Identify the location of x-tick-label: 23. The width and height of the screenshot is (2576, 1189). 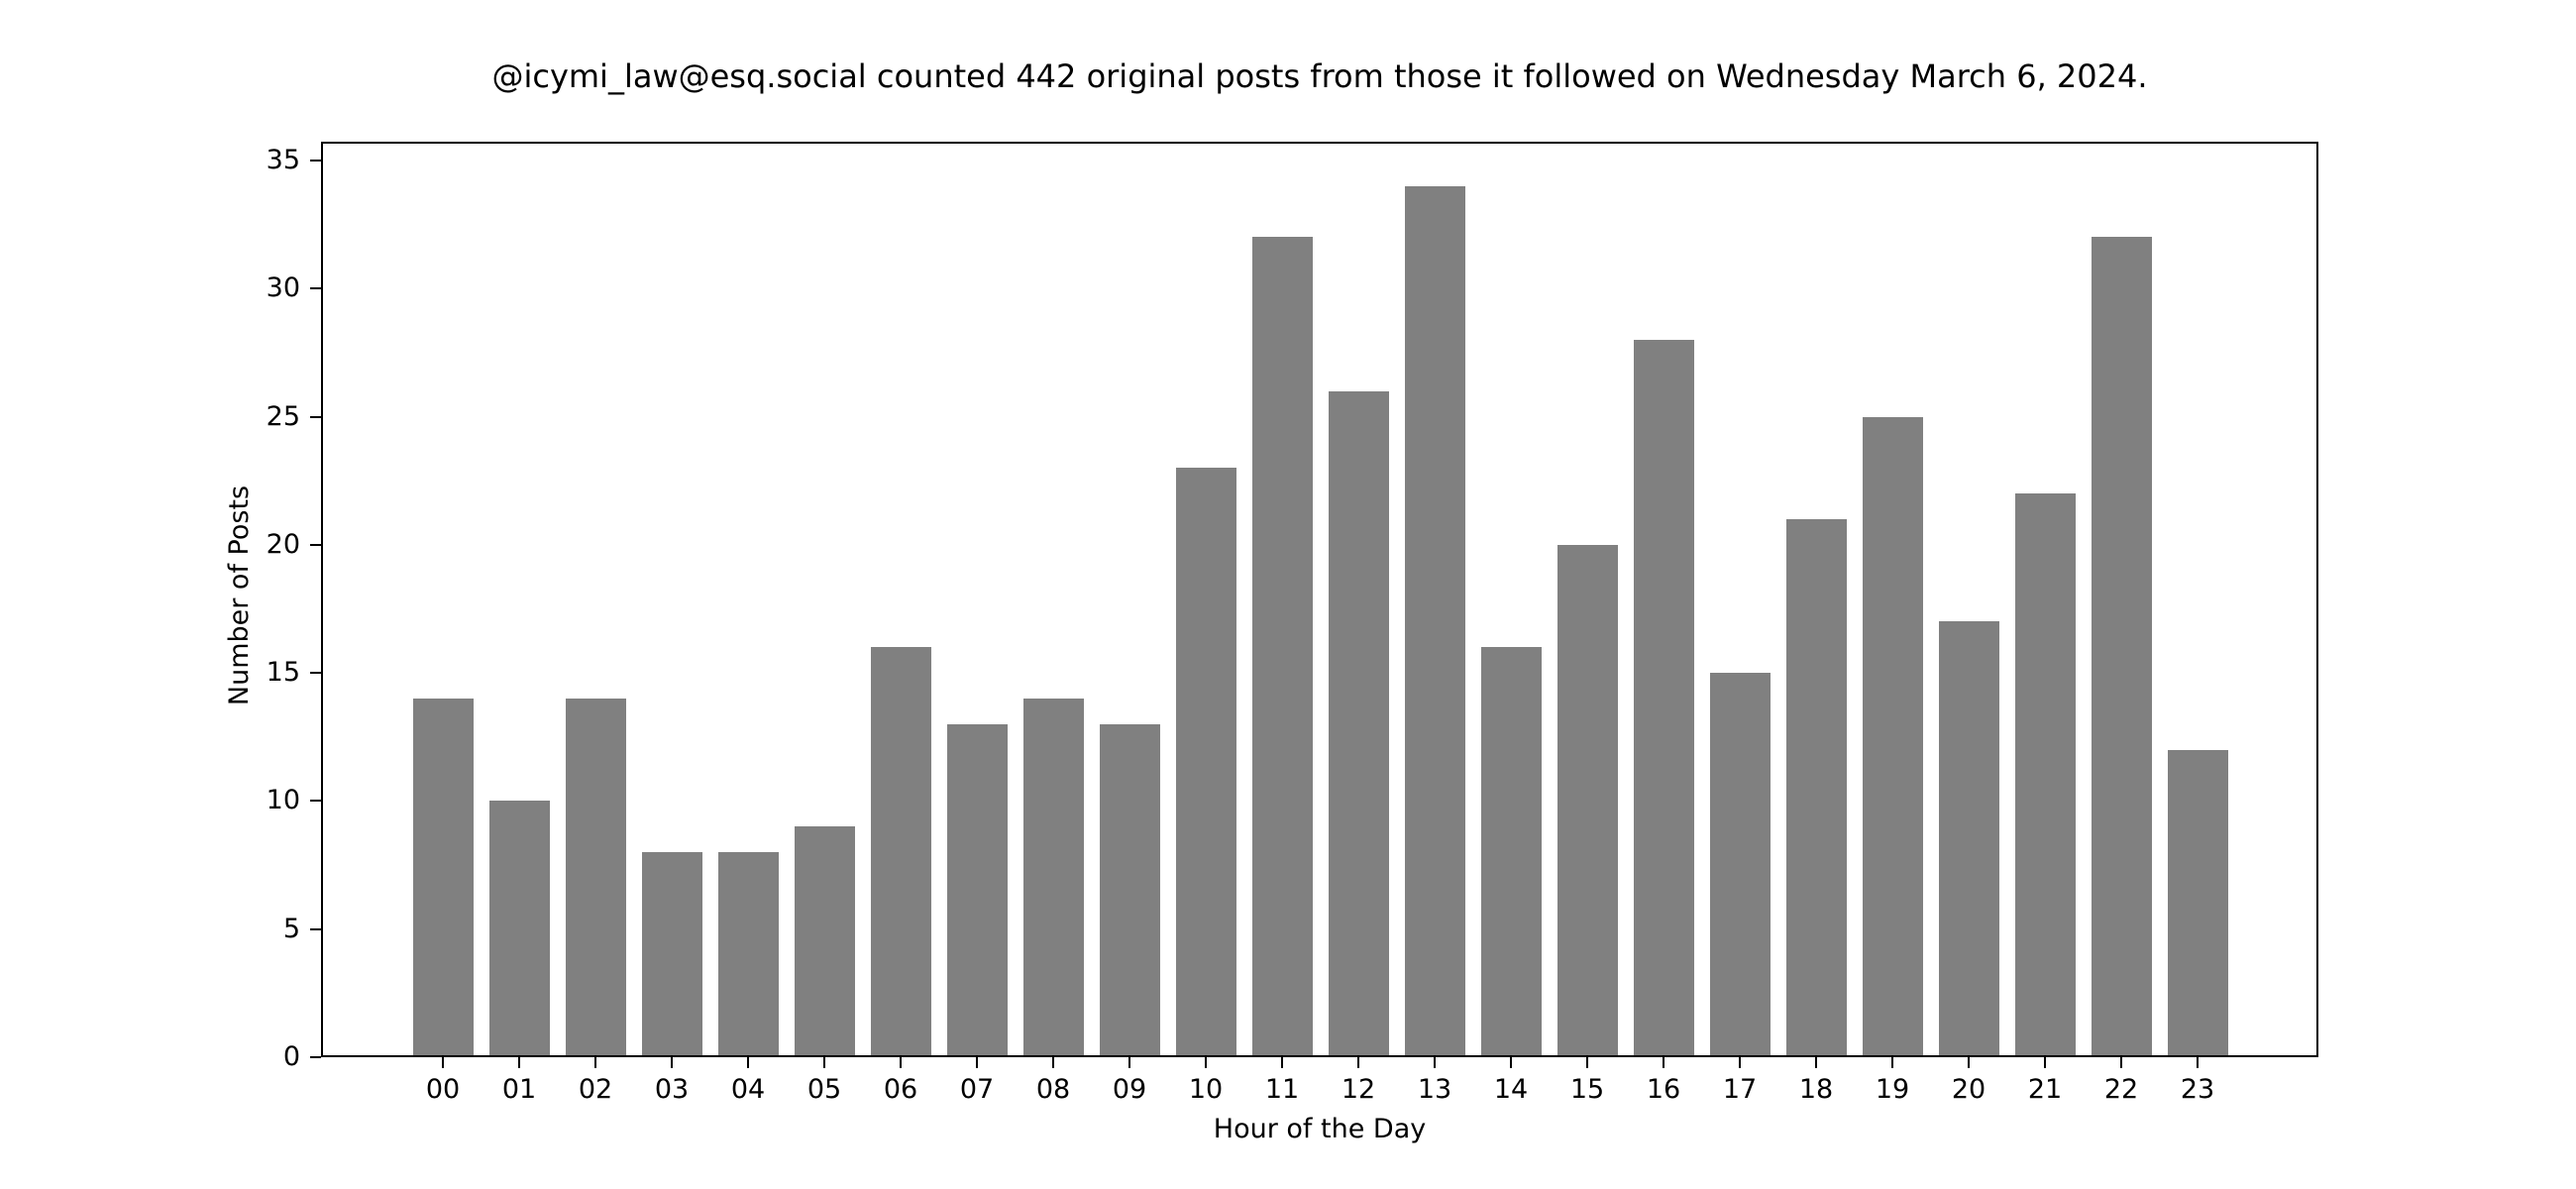
(2198, 1089).